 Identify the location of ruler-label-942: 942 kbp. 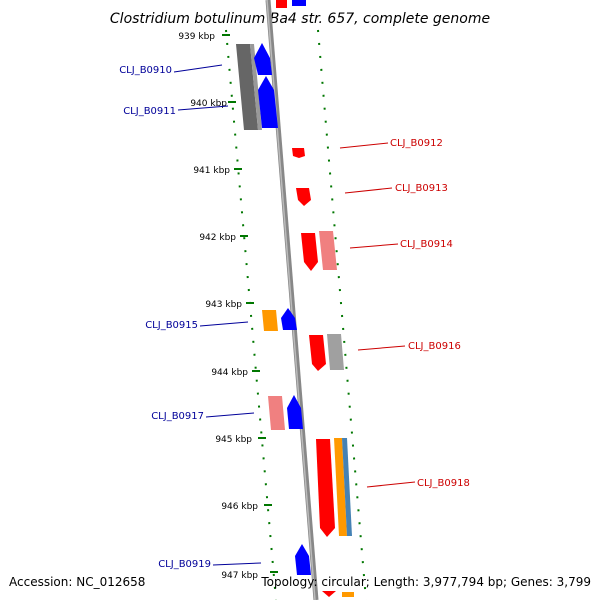
(217, 238).